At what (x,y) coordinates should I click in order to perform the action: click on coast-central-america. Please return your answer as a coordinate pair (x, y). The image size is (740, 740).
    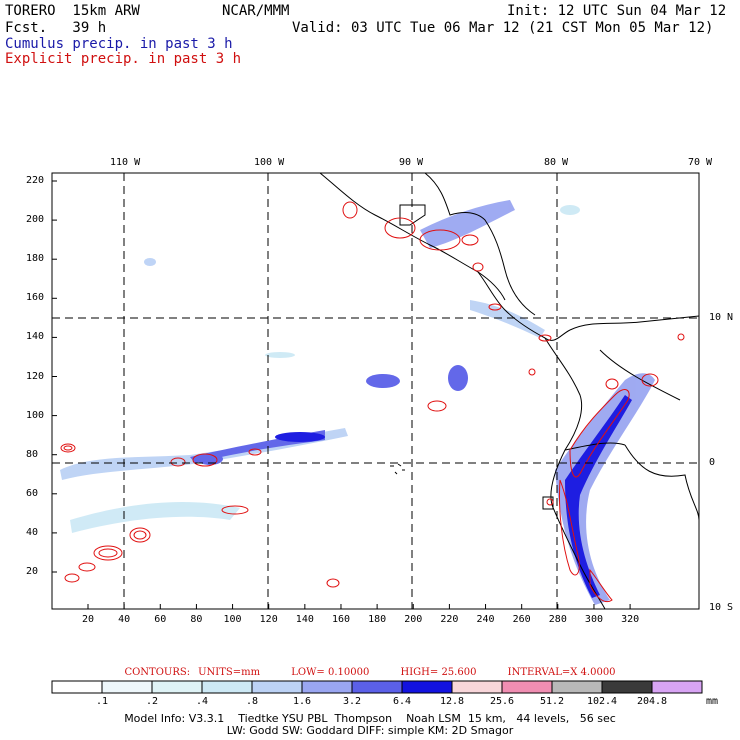
    Looking at the image, I should click on (524, 306).